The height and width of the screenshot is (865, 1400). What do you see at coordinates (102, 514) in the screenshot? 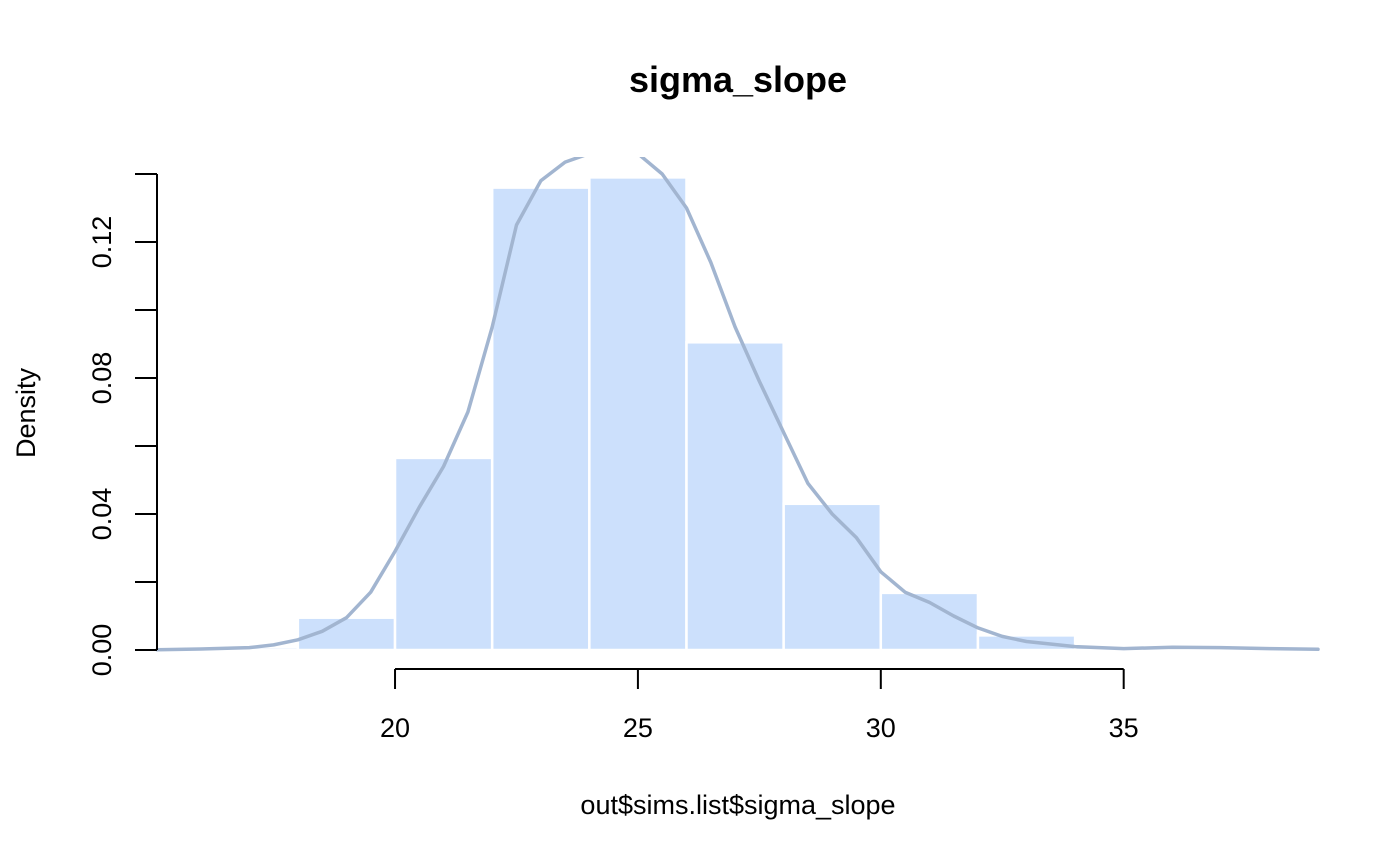
I see `y-tick-label: 0.04` at bounding box center [102, 514].